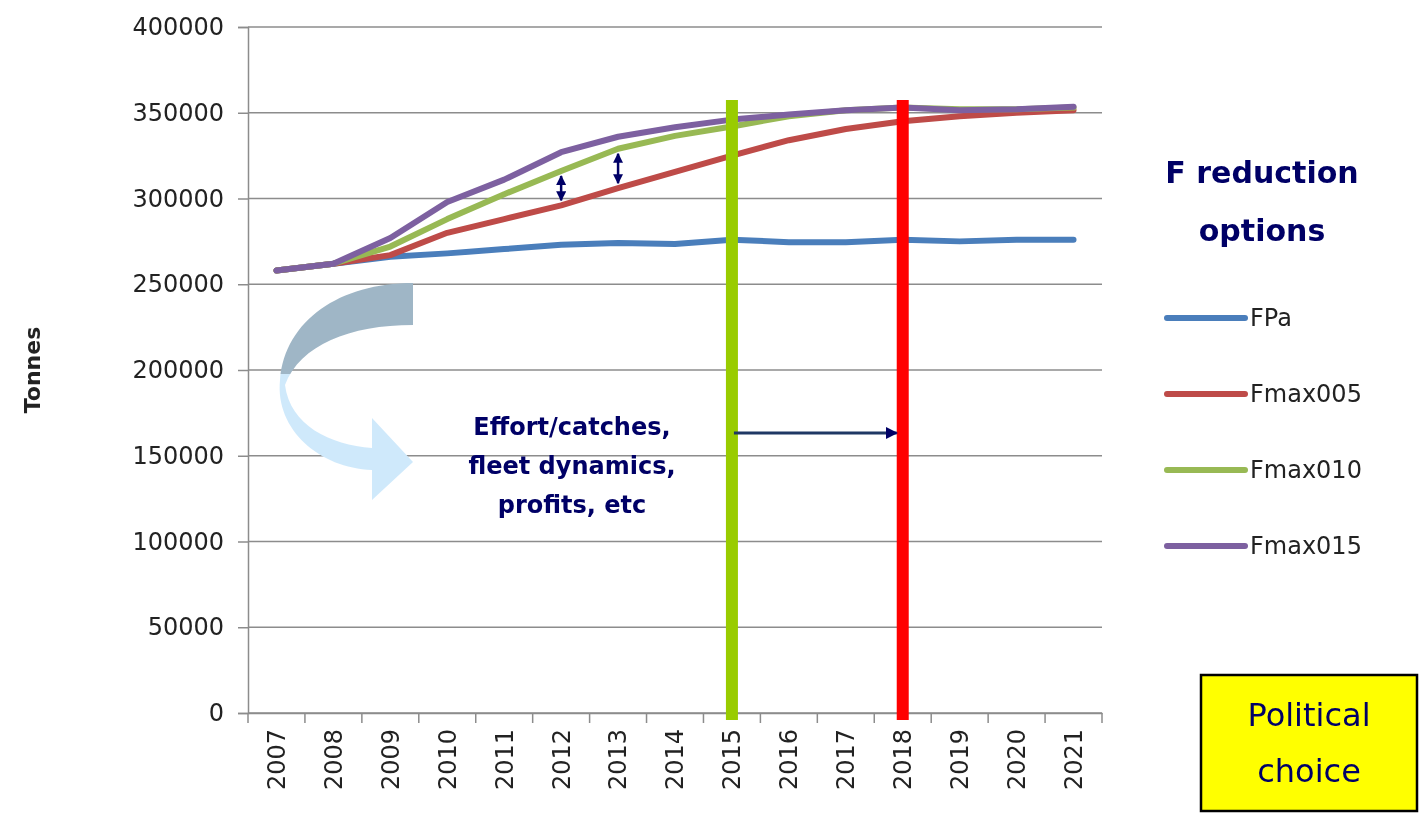  Describe the element at coordinates (572, 466) in the screenshot. I see `annotation: Effort/catches, fleet dynamics, profits, etc` at that location.